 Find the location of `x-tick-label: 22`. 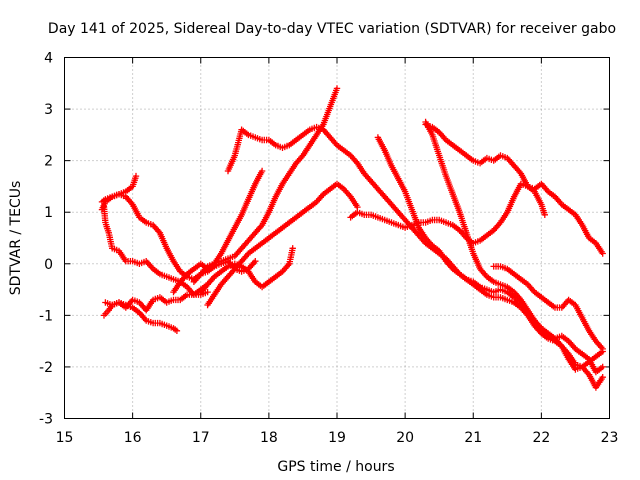

x-tick-label: 22 is located at coordinates (541, 438).